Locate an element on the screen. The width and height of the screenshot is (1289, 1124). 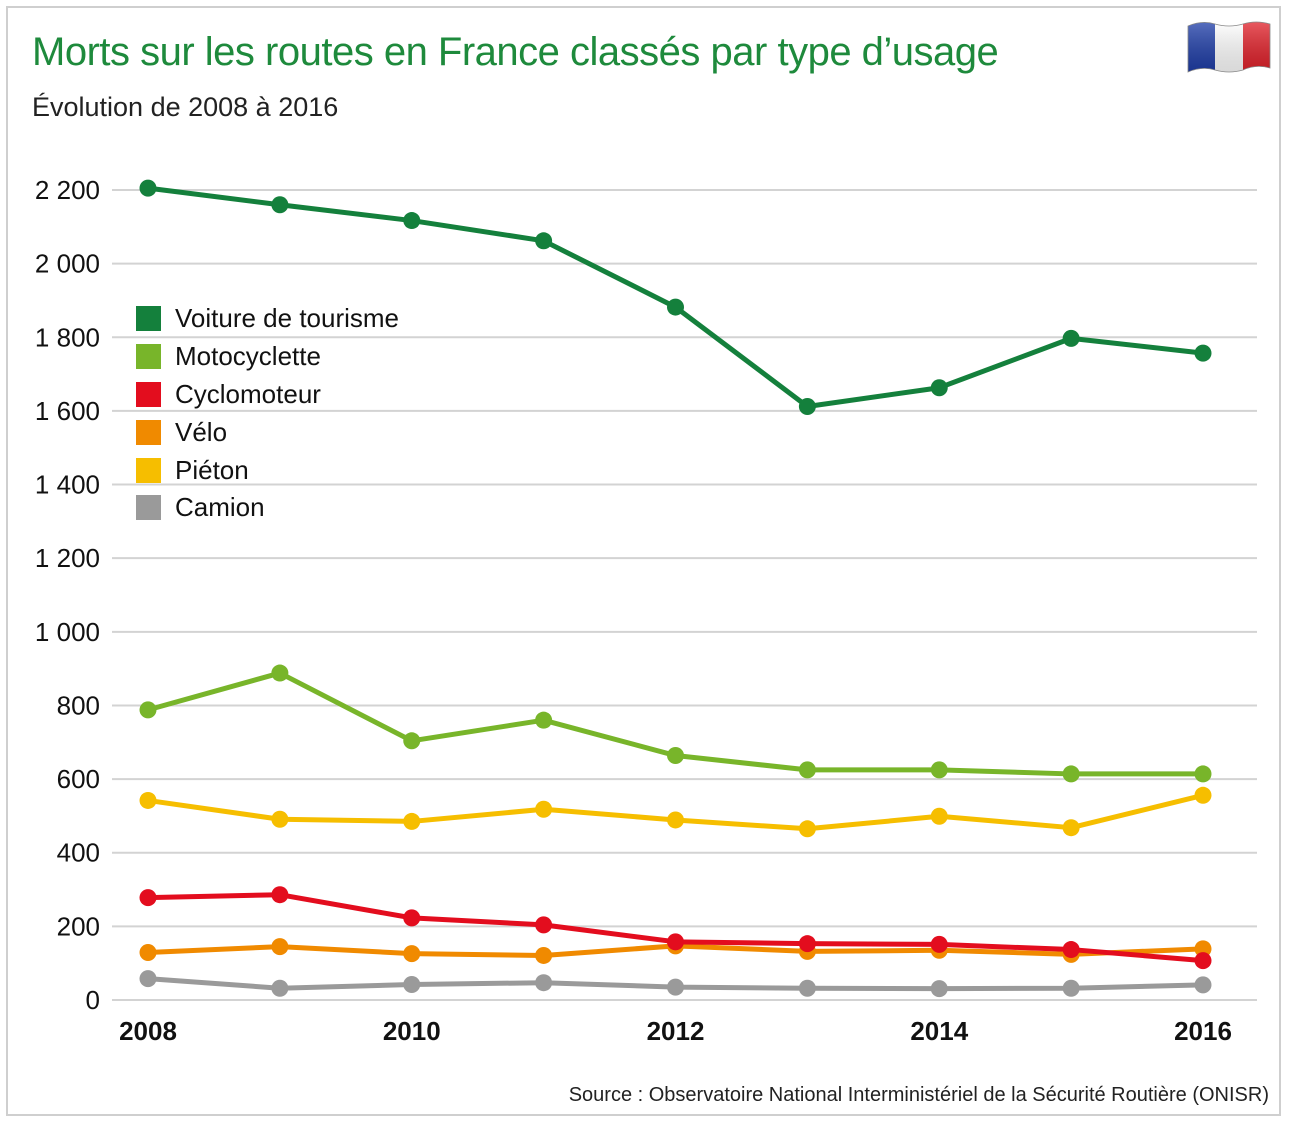
y-tick-label: 0 is located at coordinates (93, 1000).